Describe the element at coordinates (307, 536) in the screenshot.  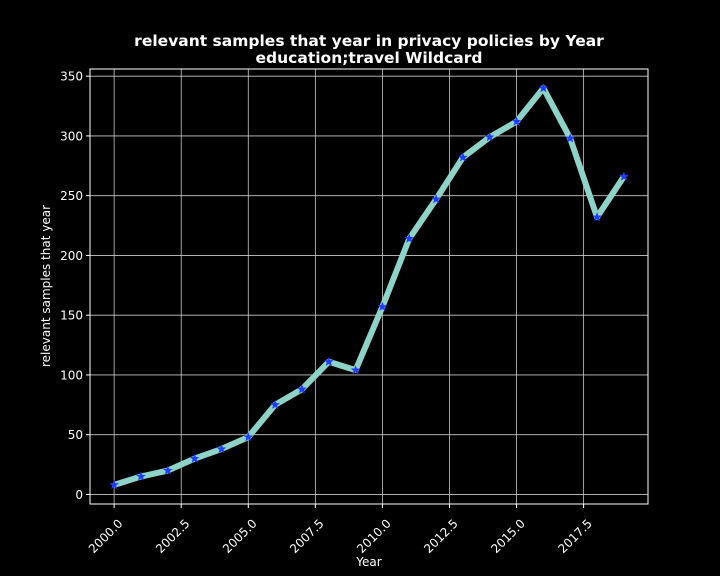
I see `x-tick-label: 2007.5` at that location.